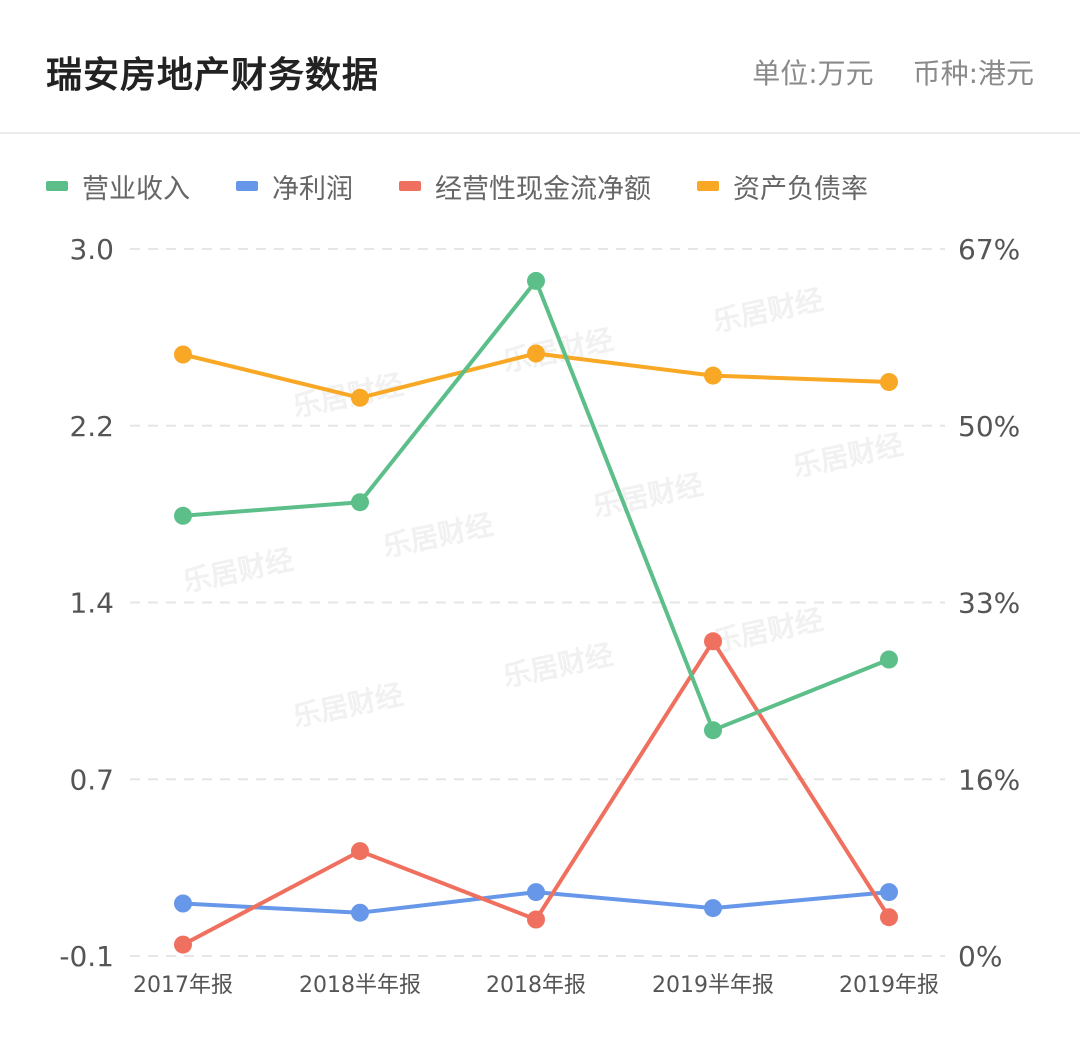 Image resolution: width=1080 pixels, height=1044 pixels. I want to click on legend-item: 营业收入, so click(118, 186).